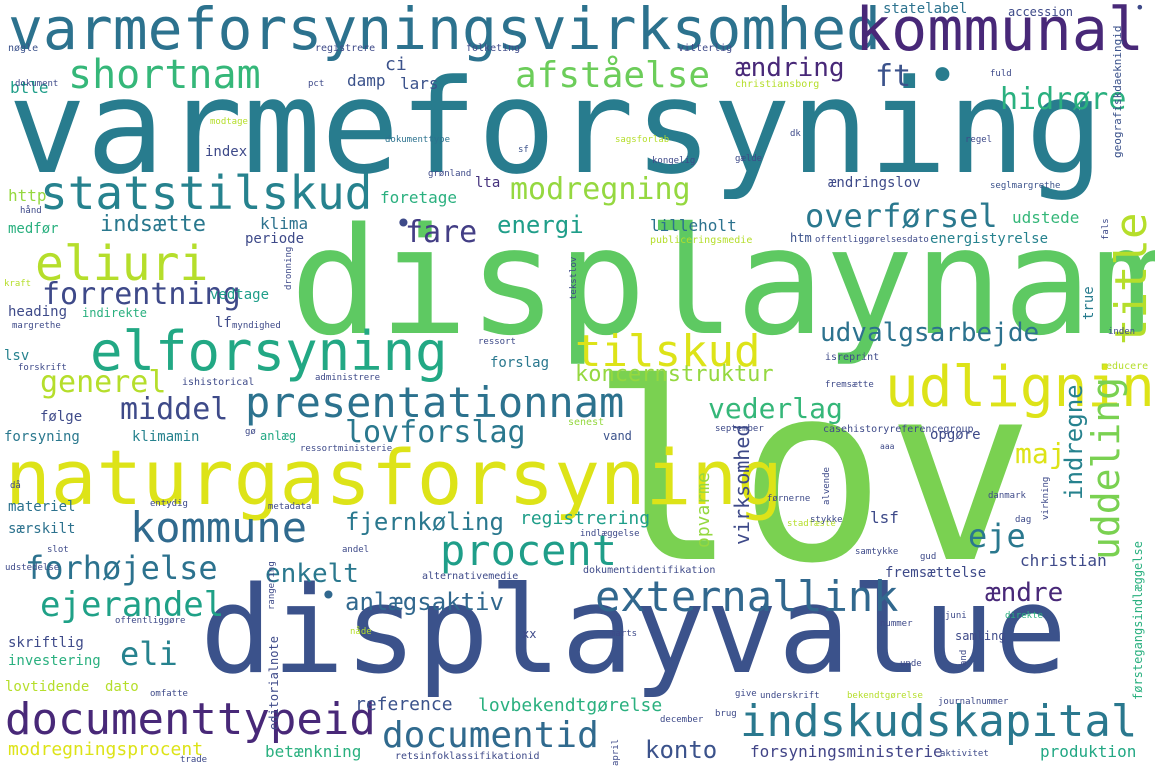  What do you see at coordinates (812, 475) in the screenshot?
I see `word-lov: lov` at bounding box center [812, 475].